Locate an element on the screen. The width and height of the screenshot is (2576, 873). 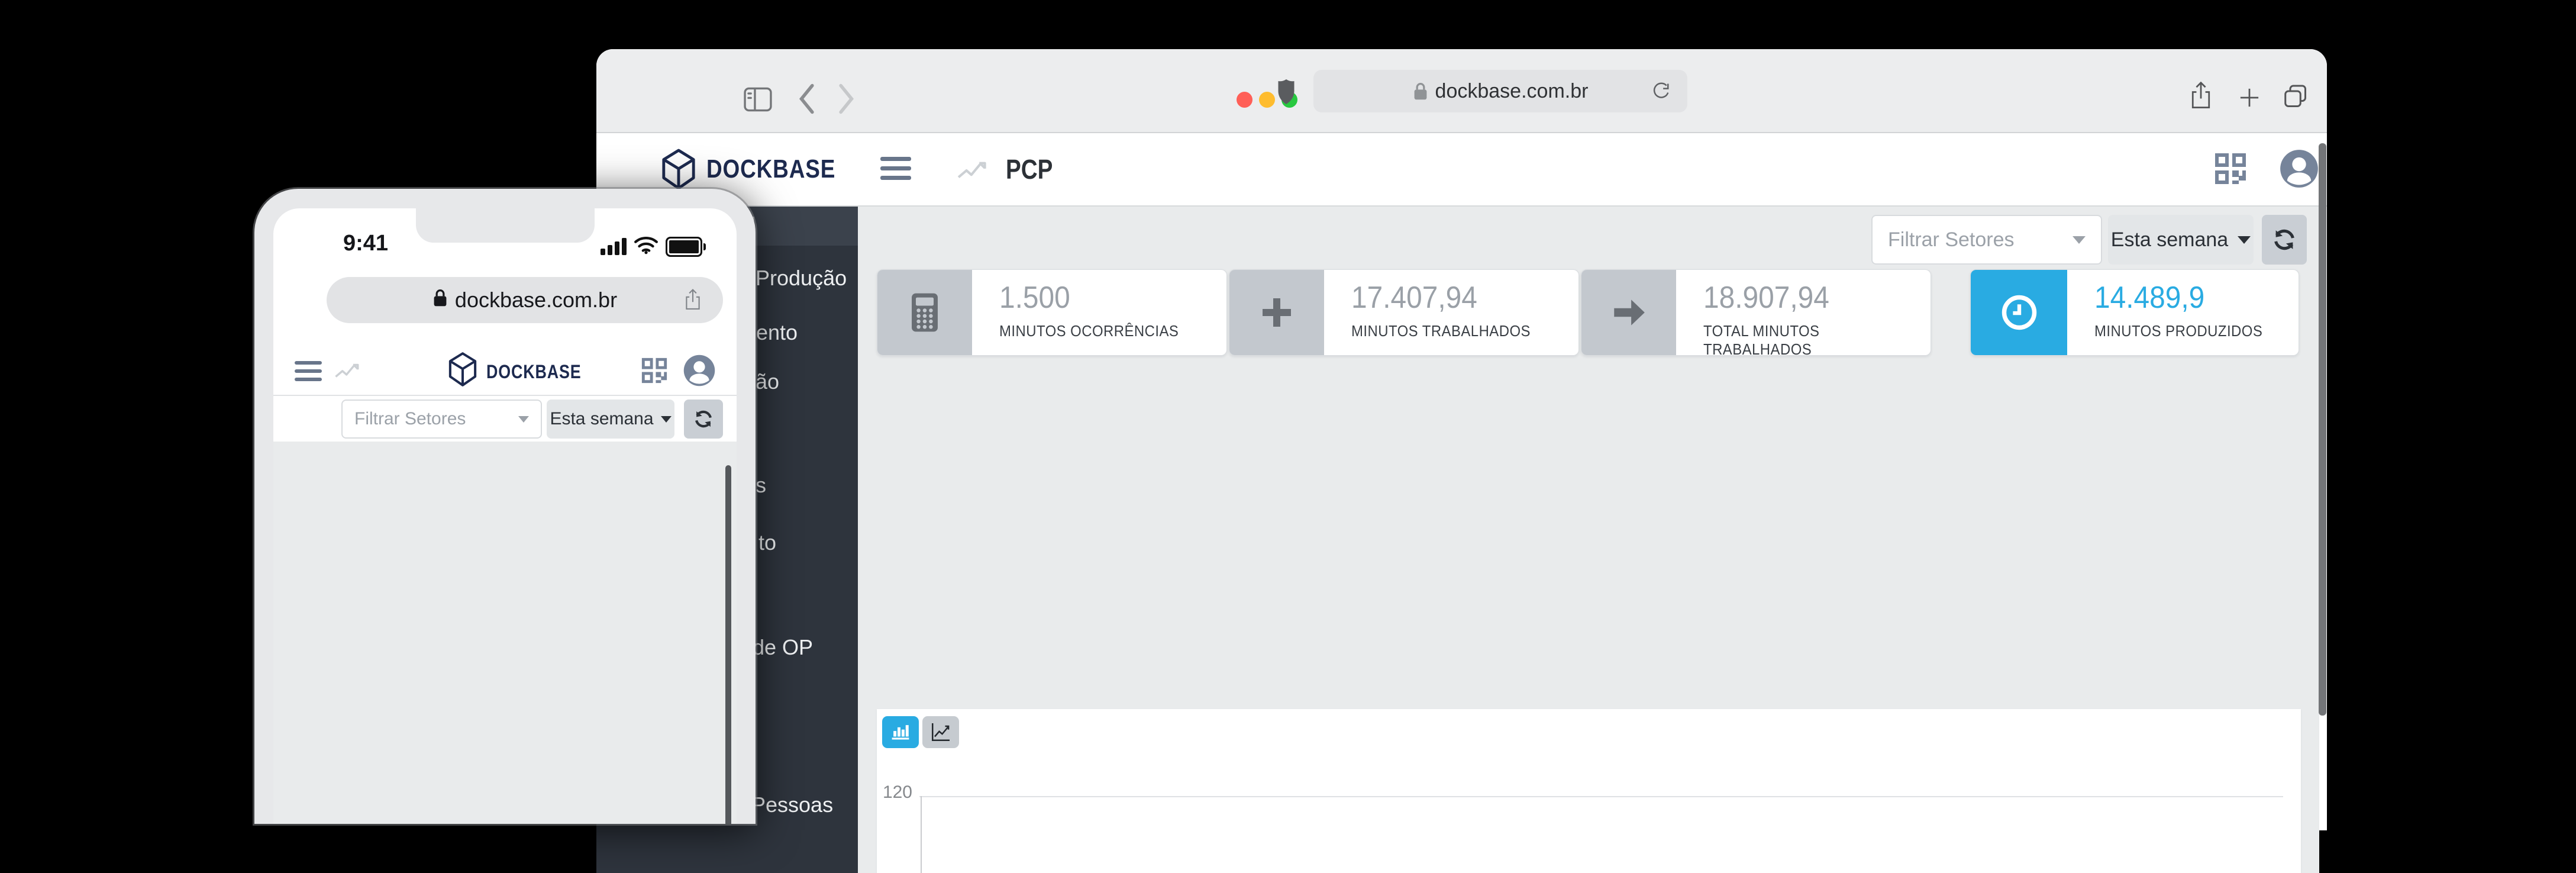
y-axis-line is located at coordinates (921, 834).